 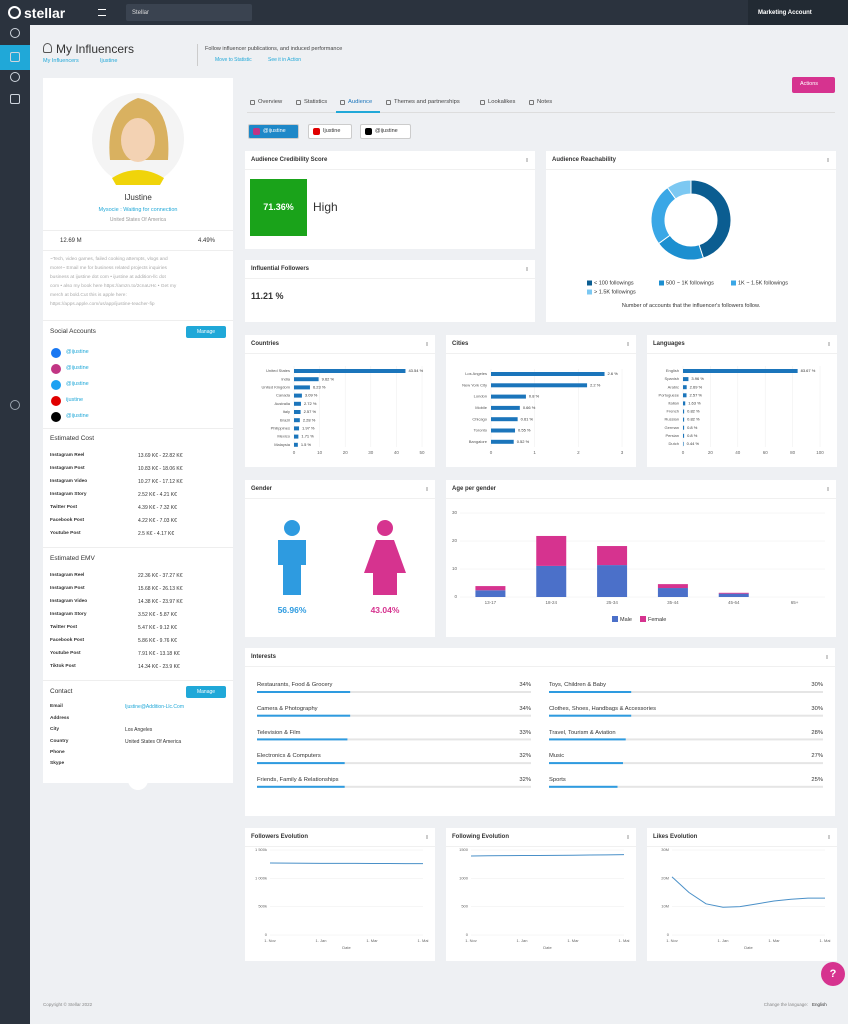 I want to click on tab: Themes and partnerships, so click(x=427, y=102).